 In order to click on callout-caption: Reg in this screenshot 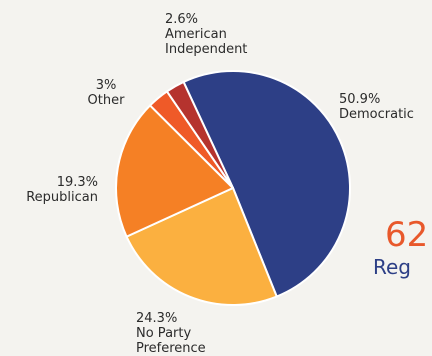, I will do `click(392, 267)`.